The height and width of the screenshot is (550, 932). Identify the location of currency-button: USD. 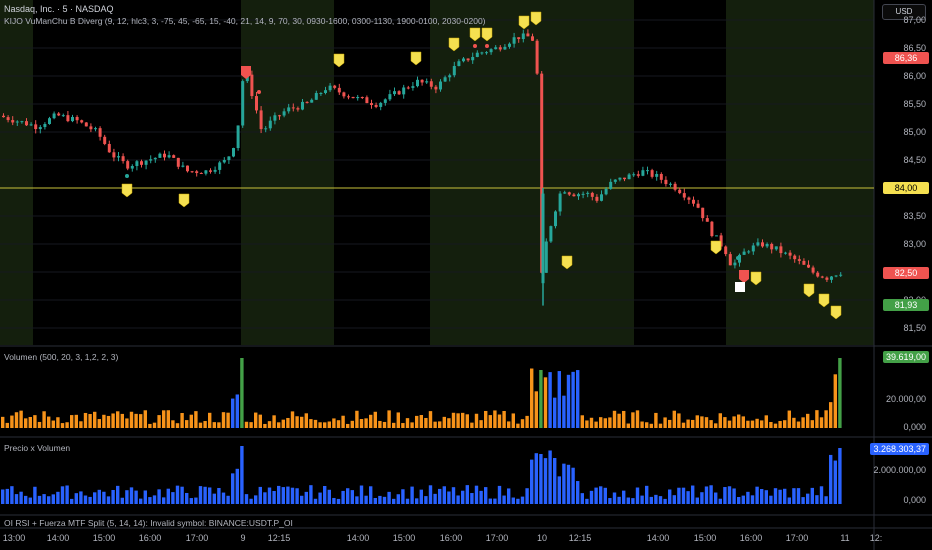
(904, 12).